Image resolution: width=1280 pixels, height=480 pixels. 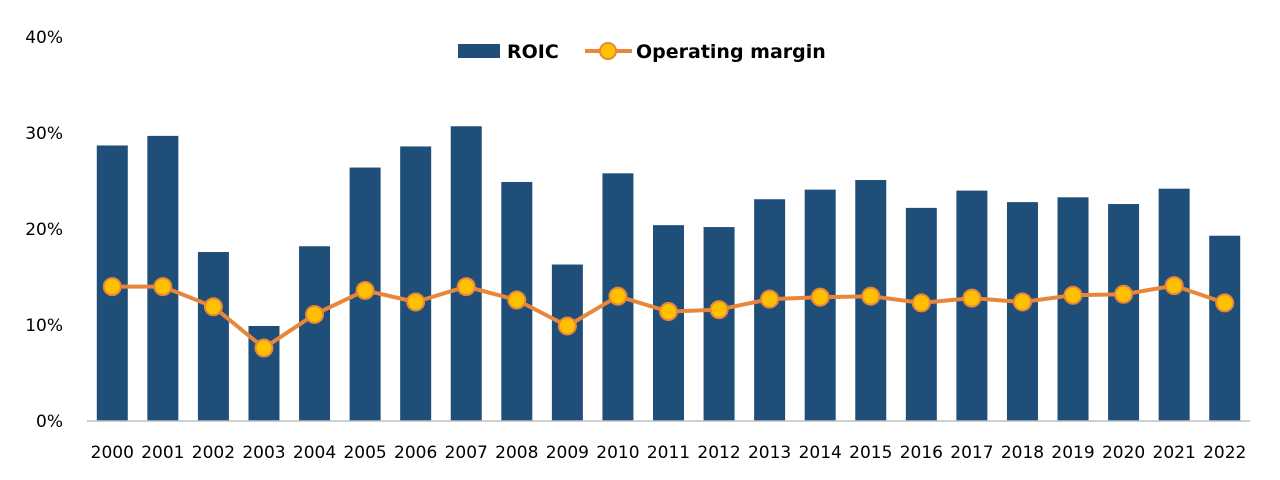 What do you see at coordinates (479, 51) in the screenshot?
I see `legend-roic-swatch` at bounding box center [479, 51].